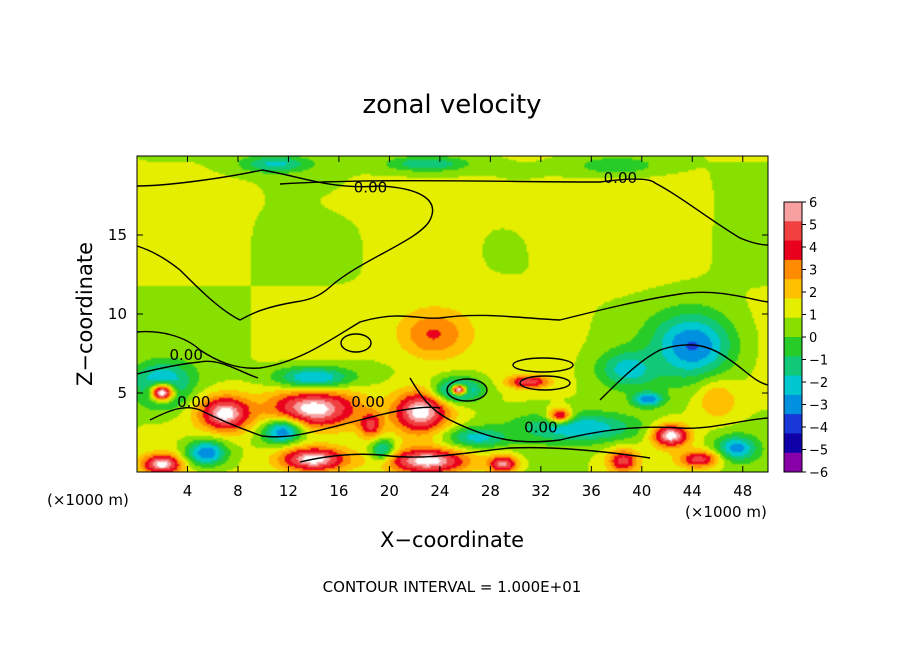 This screenshot has width=904, height=654. Describe the element at coordinates (117, 235) in the screenshot. I see `y-tick-label: 15` at that location.